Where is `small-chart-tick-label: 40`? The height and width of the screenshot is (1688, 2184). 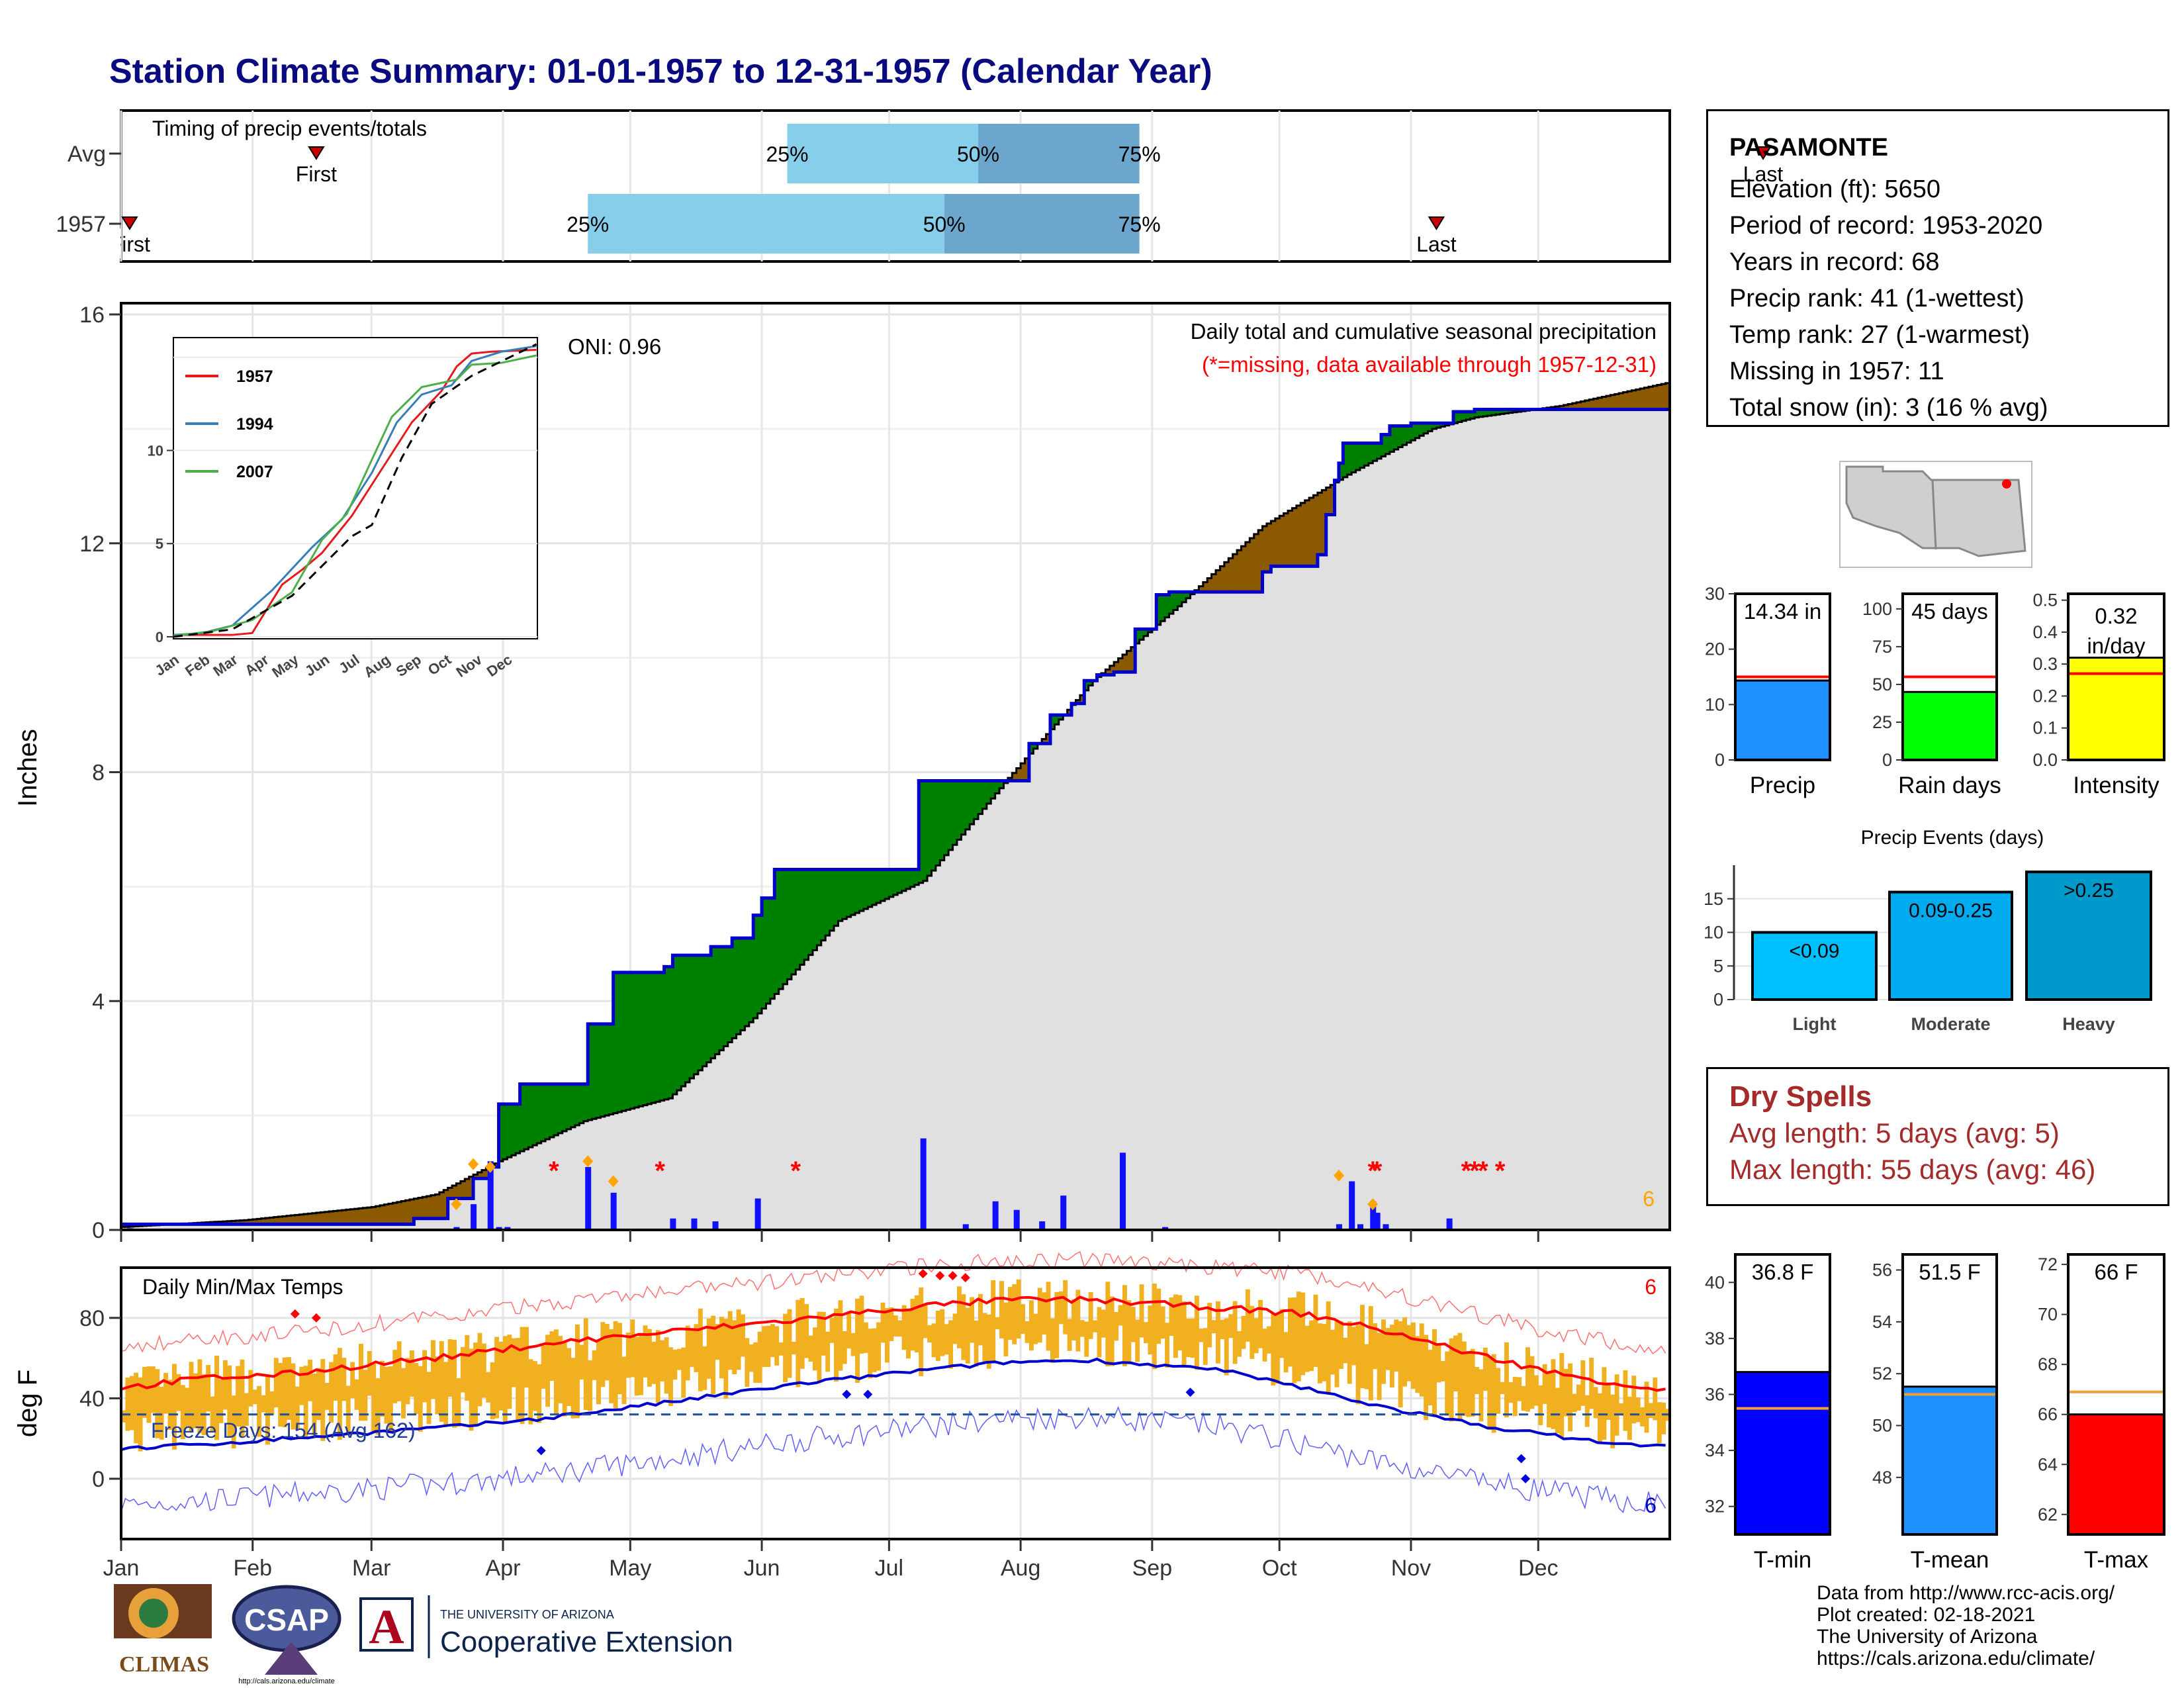
small-chart-tick-label: 40 is located at coordinates (1715, 1282).